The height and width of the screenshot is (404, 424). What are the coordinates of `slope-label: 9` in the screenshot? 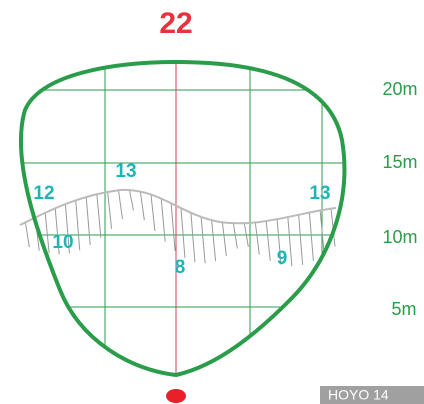 It's located at (282, 258).